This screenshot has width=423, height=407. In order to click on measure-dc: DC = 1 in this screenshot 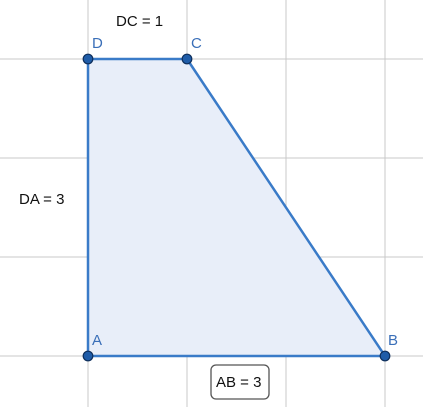, I will do `click(139, 21)`.